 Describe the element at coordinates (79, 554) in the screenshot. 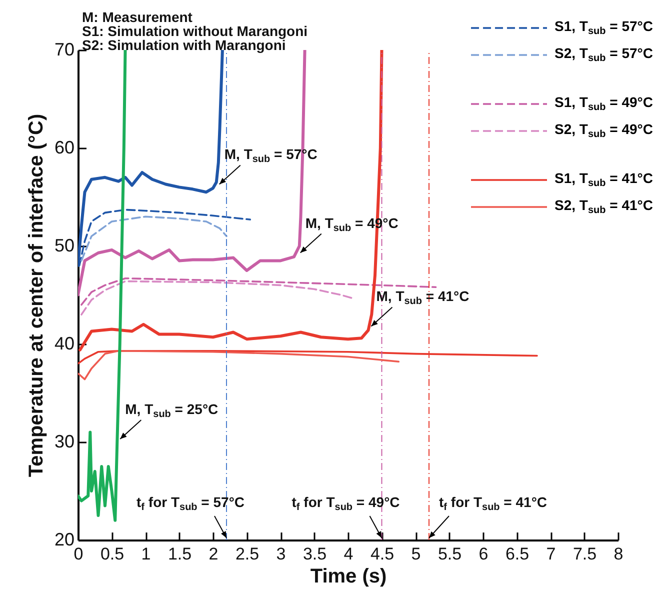

I see `x-tick-label: 0` at that location.